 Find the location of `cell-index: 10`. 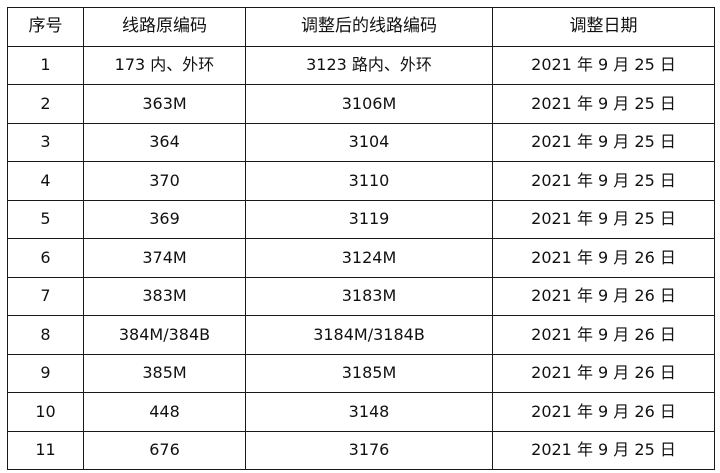

cell-index: 10 is located at coordinates (45, 412).